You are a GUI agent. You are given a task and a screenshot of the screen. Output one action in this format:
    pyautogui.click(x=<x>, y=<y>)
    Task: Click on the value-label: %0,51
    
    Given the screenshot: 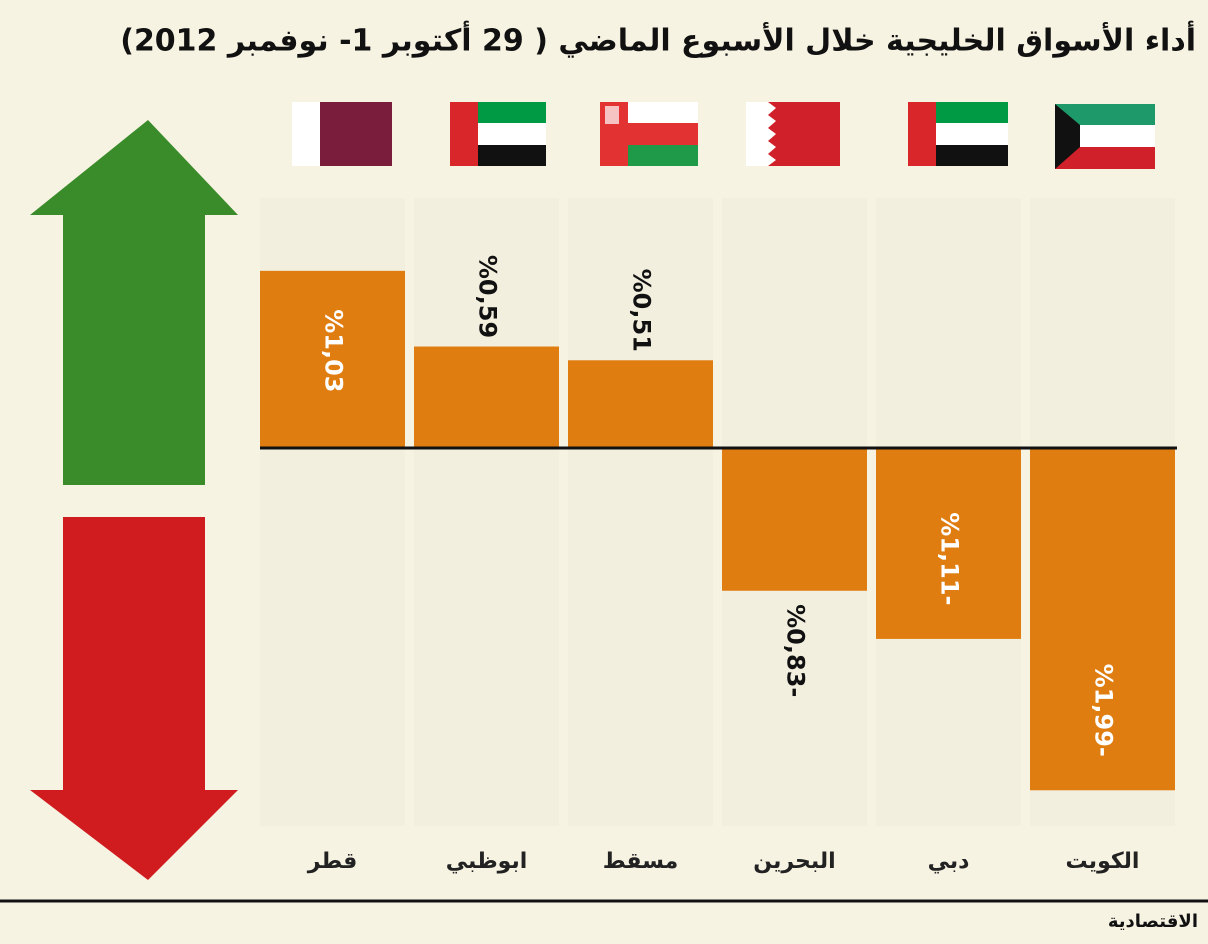 What is the action you would take?
    pyautogui.click(x=642, y=310)
    